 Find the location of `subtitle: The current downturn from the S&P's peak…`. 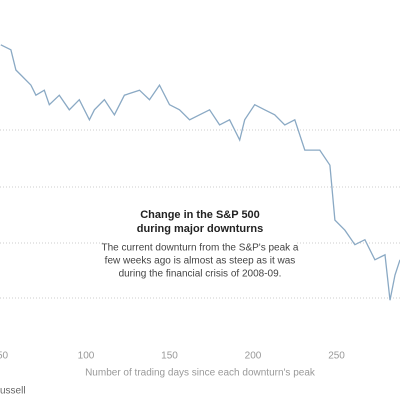

subtitle: The current downturn from the S&P's peak… is located at coordinates (199, 248).